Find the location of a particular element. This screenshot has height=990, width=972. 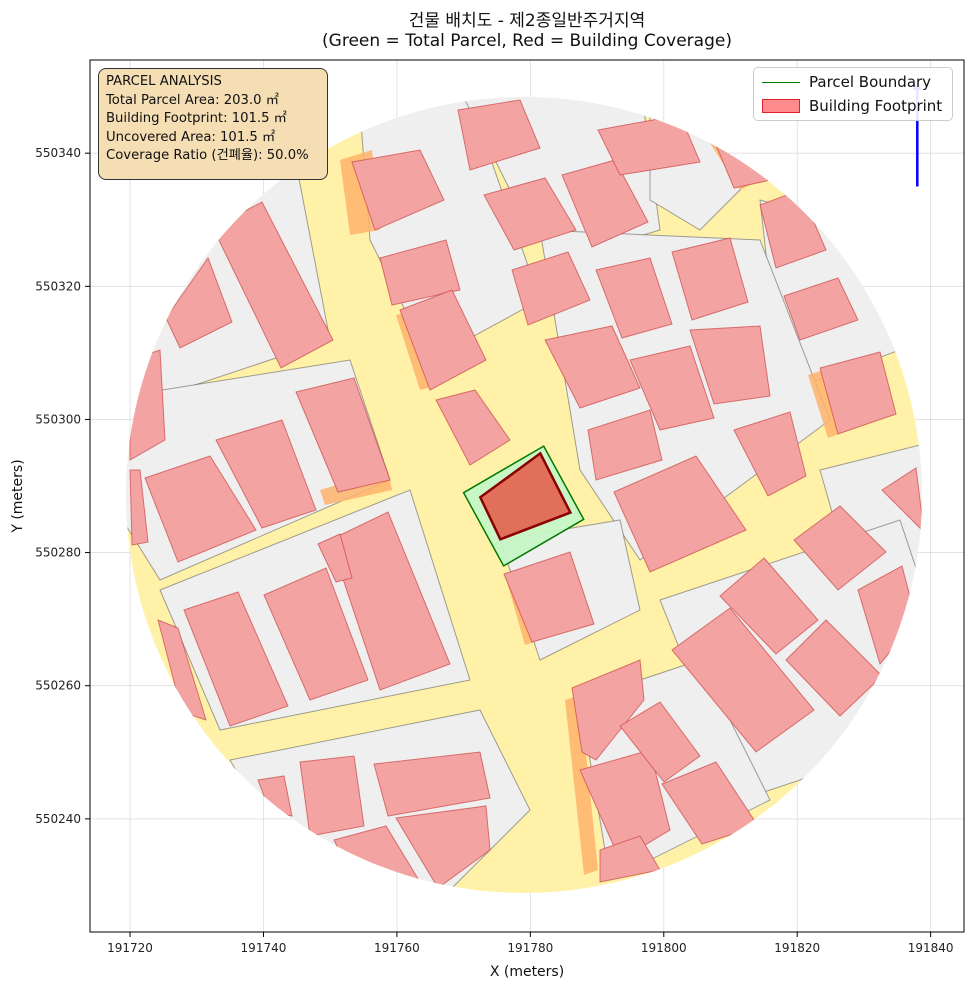

legend-item-footprint: Building Footprint is located at coordinates (852, 106).